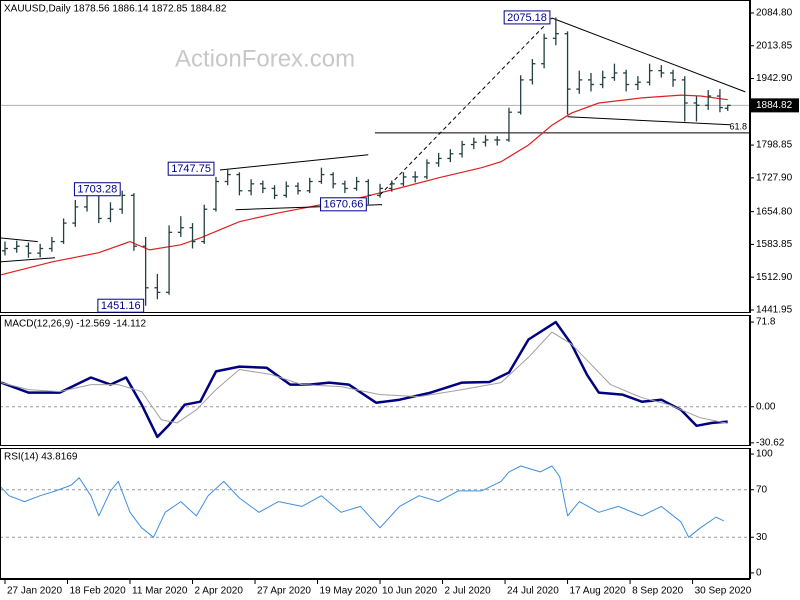  Describe the element at coordinates (723, 591) in the screenshot. I see `x-tick-label: 30 Sep 2020` at that location.